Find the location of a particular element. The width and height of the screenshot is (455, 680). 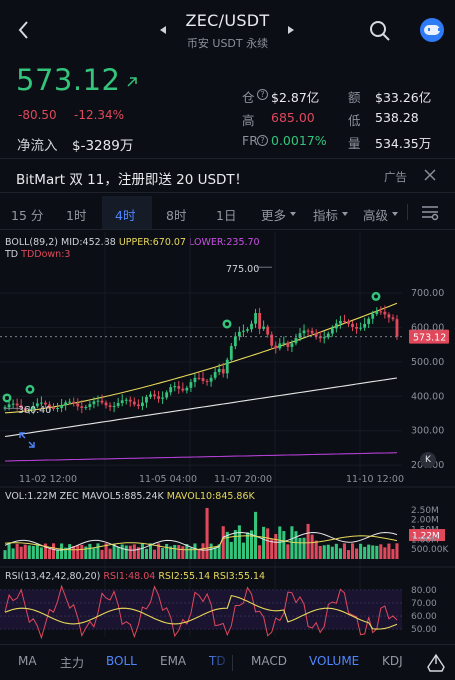

assistant-bot-icon is located at coordinates (432, 30).